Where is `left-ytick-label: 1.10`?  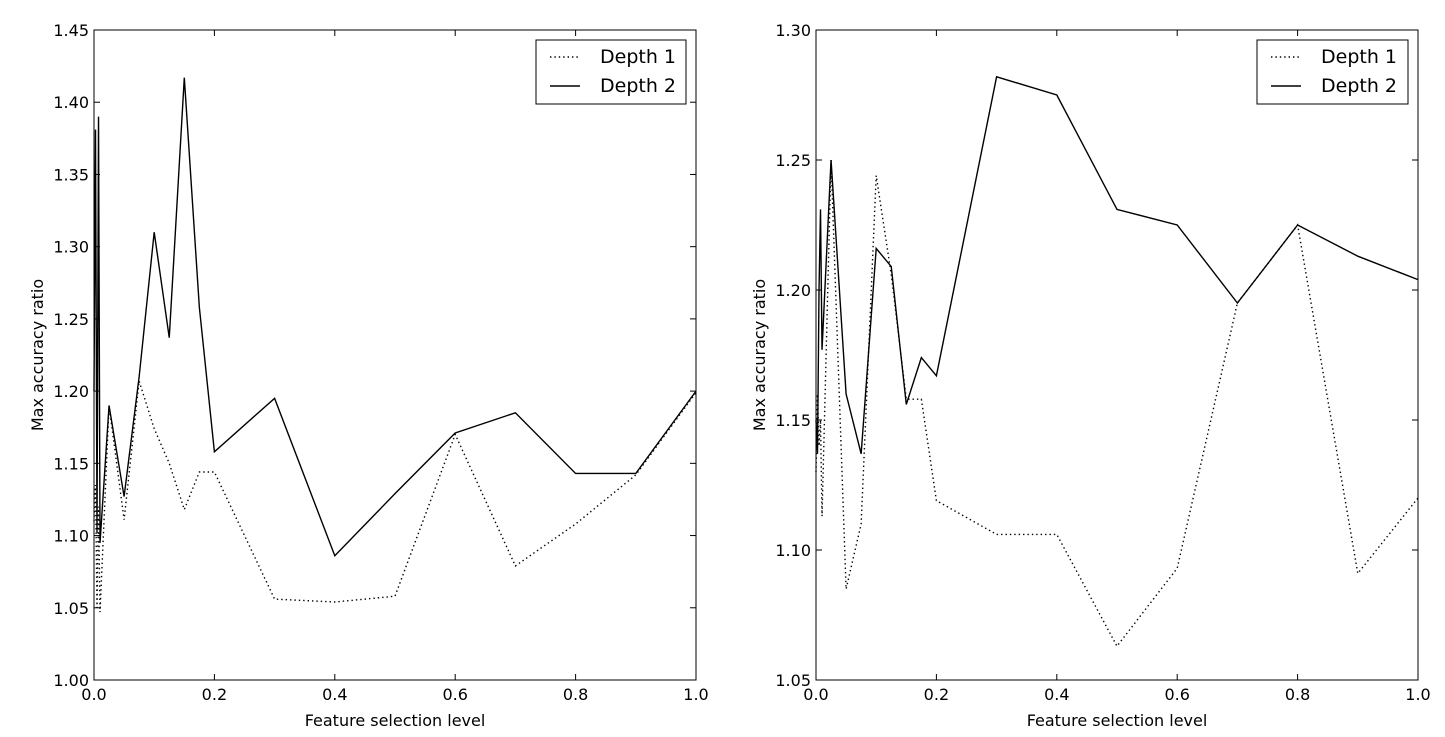
left-ytick-label: 1.10 is located at coordinates (71, 536).